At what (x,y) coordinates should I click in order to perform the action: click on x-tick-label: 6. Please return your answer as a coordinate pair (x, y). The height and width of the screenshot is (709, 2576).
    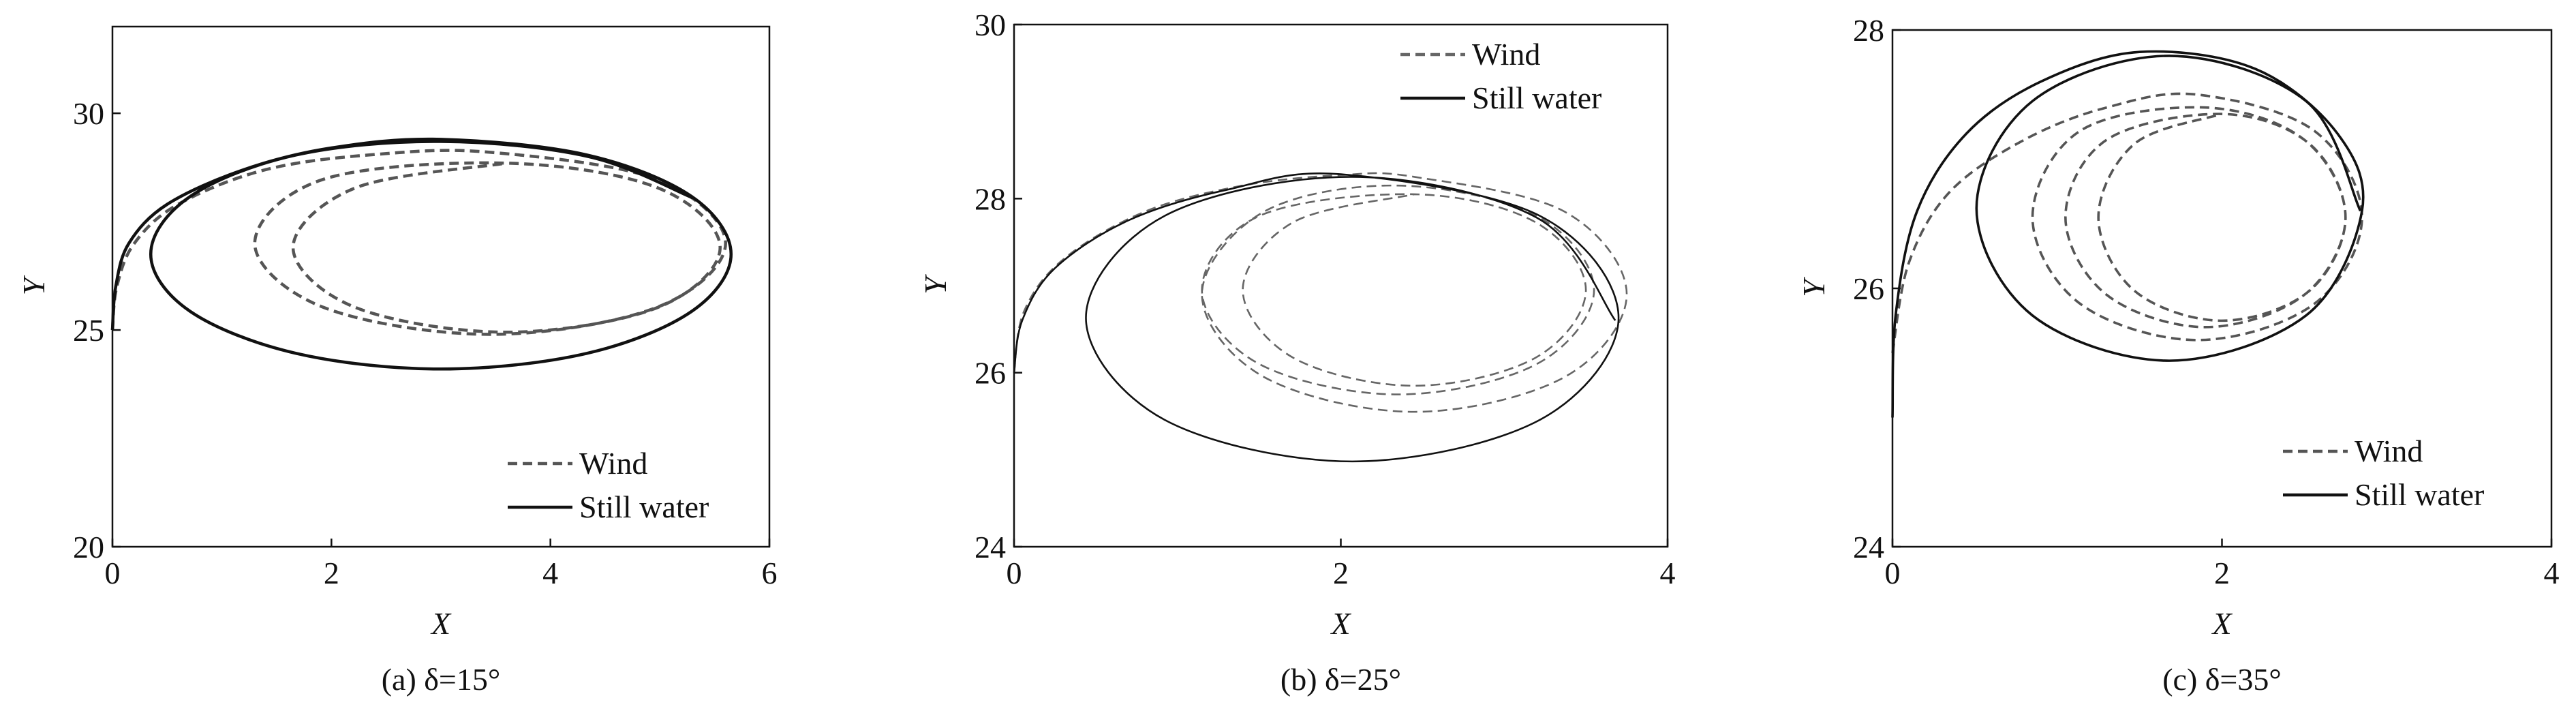
    Looking at the image, I should click on (770, 573).